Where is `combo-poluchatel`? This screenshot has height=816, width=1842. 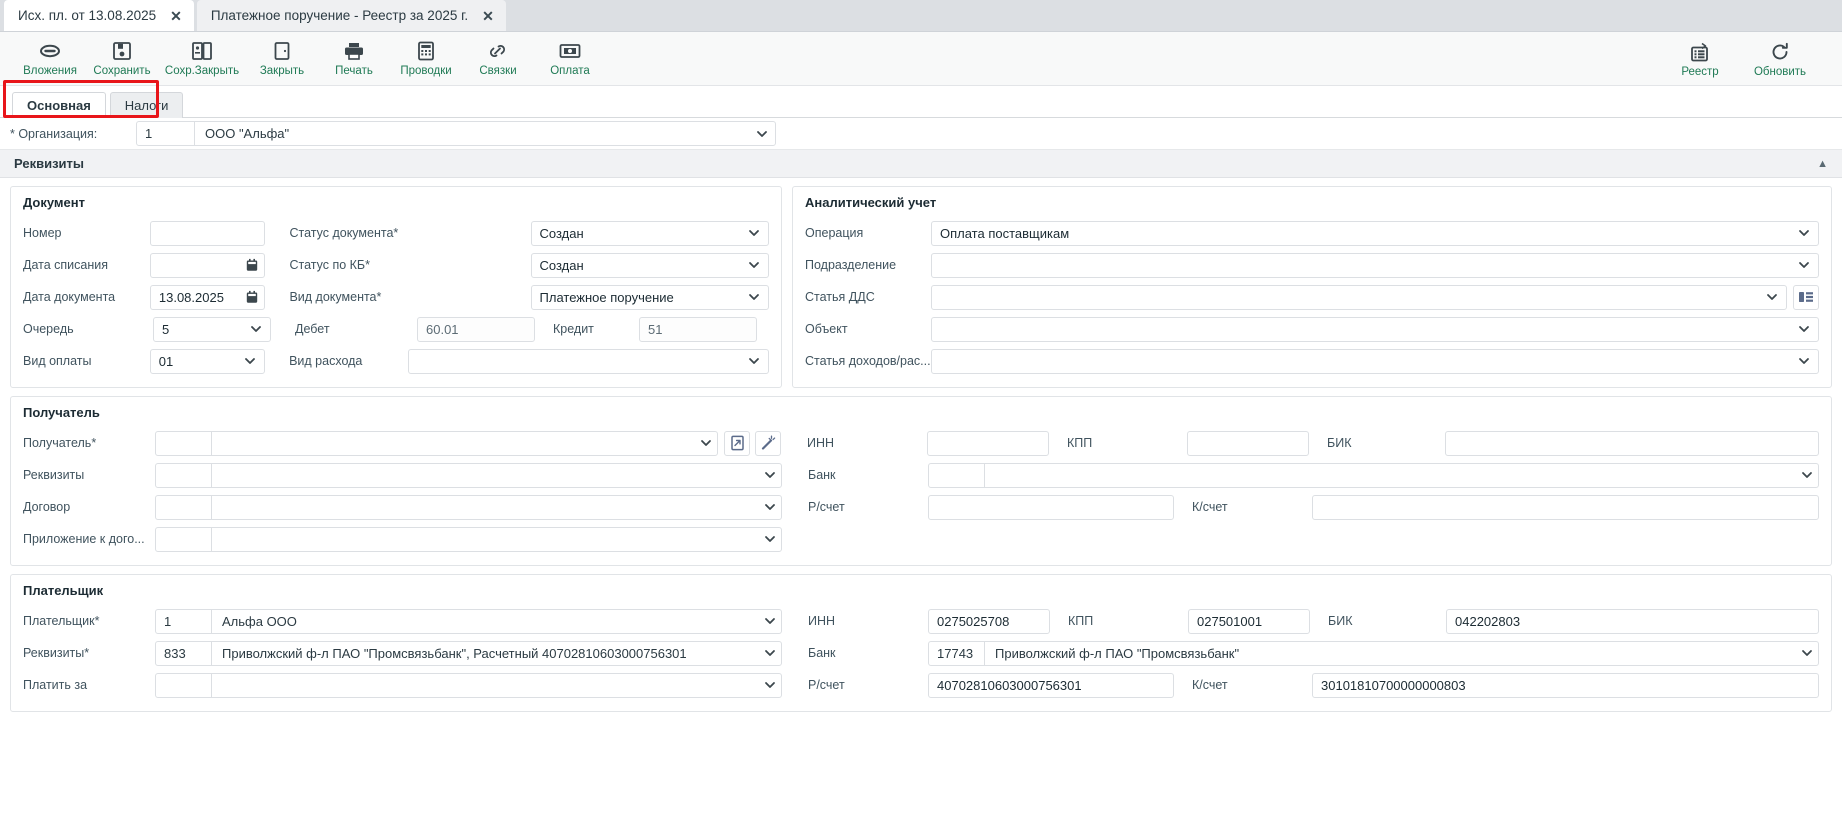 combo-poluchatel is located at coordinates (436, 443).